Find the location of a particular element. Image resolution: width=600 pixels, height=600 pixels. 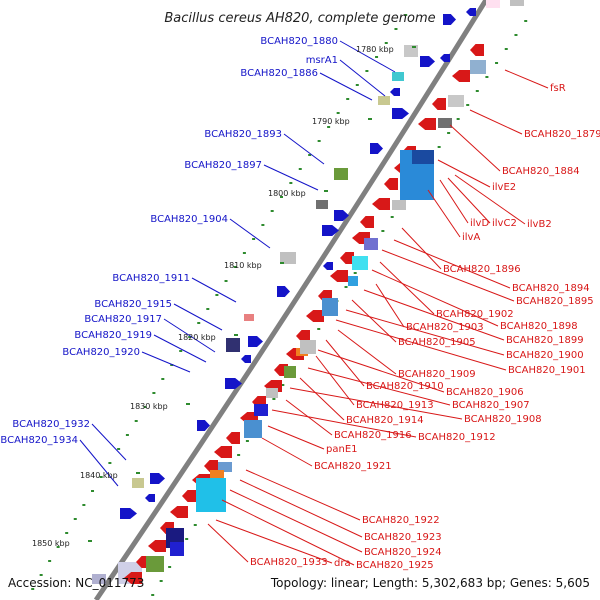

navy-gene-box is located at coordinates (233, 345).